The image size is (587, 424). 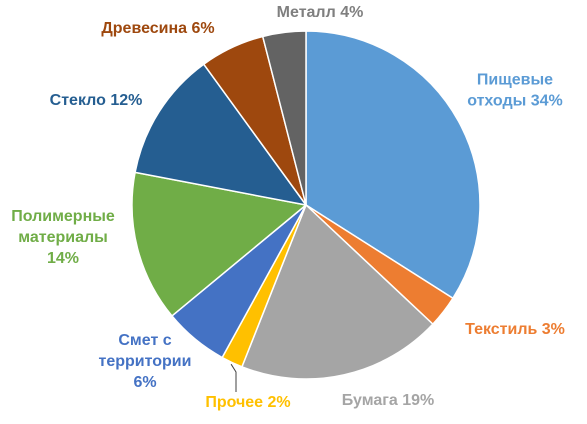 I want to click on data-label-5: Смет с территории 6%, so click(x=145, y=361).